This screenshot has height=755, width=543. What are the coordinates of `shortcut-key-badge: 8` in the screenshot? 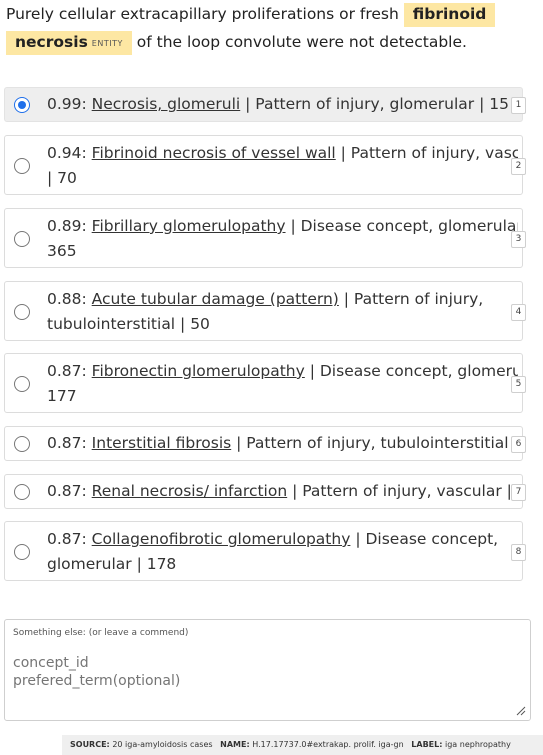 It's located at (518, 552).